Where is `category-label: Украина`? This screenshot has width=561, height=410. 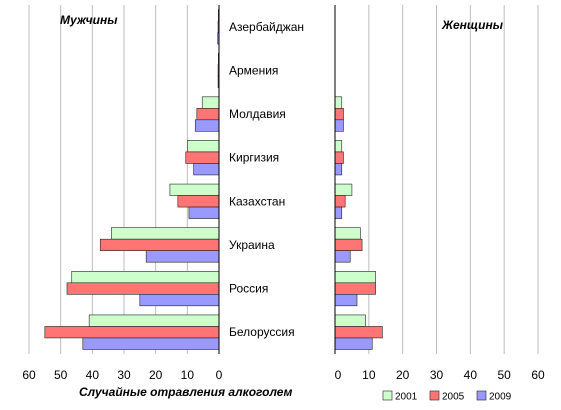
category-label: Украина is located at coordinates (252, 245).